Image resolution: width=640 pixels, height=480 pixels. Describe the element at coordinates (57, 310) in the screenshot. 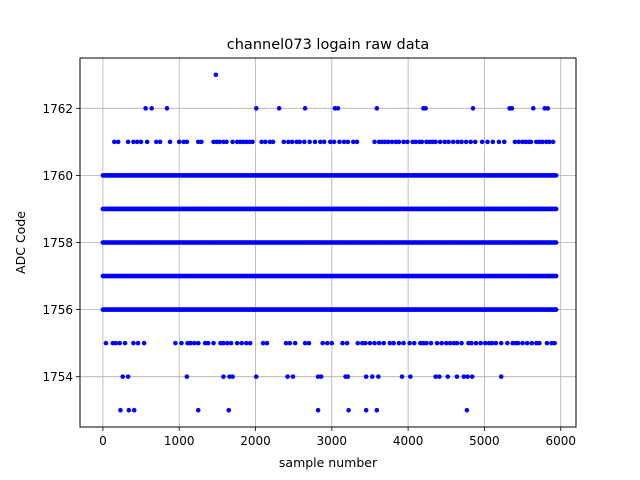

I see `y-tick-label: 1756` at that location.